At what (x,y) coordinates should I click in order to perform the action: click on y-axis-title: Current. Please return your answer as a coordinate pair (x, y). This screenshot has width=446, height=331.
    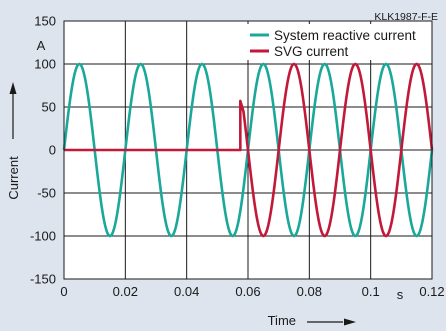
    Looking at the image, I should click on (13, 178).